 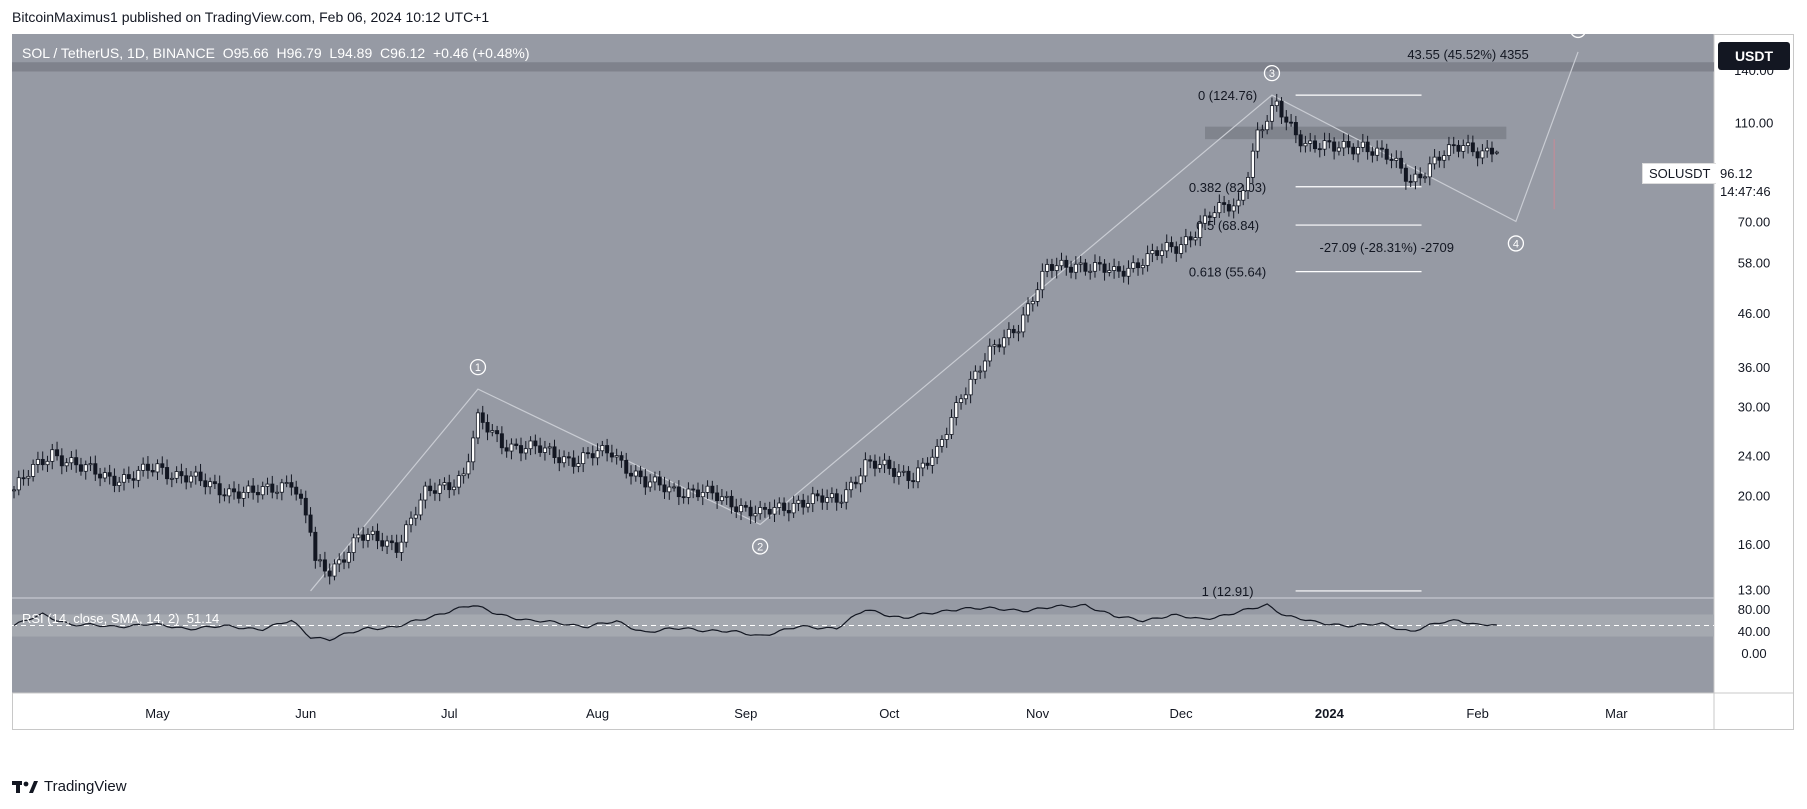 I want to click on wave-label-circle, so click(x=1578, y=30).